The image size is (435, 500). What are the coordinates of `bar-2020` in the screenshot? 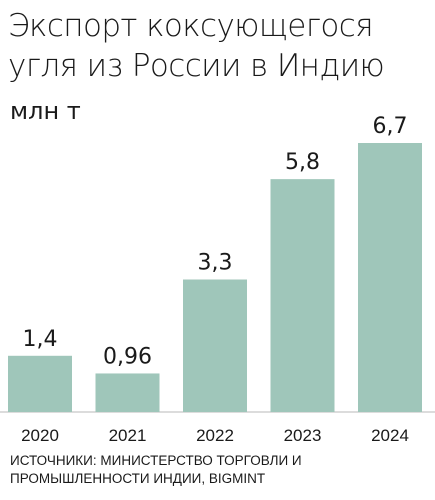 It's located at (40, 383).